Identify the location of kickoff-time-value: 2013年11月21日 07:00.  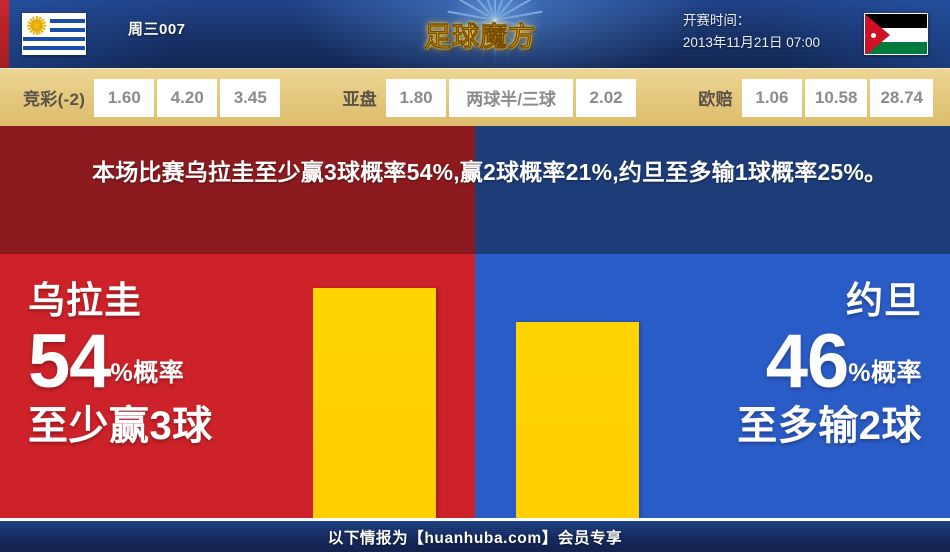
(751, 43).